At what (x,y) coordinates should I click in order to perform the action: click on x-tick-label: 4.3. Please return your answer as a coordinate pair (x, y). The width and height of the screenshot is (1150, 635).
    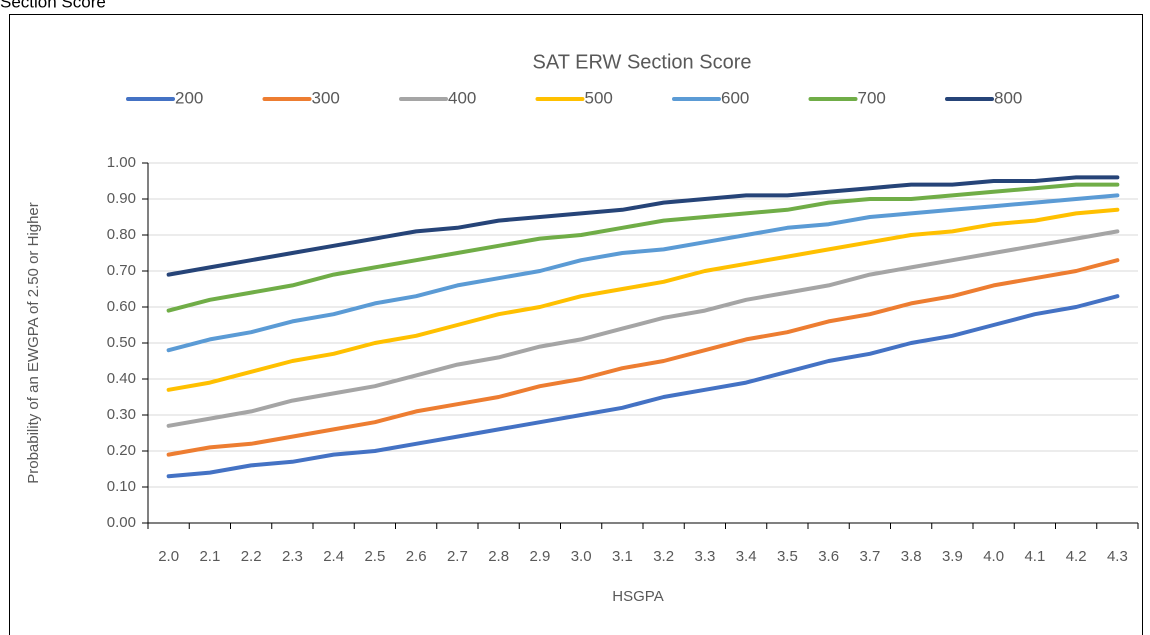
    Looking at the image, I should click on (1117, 556).